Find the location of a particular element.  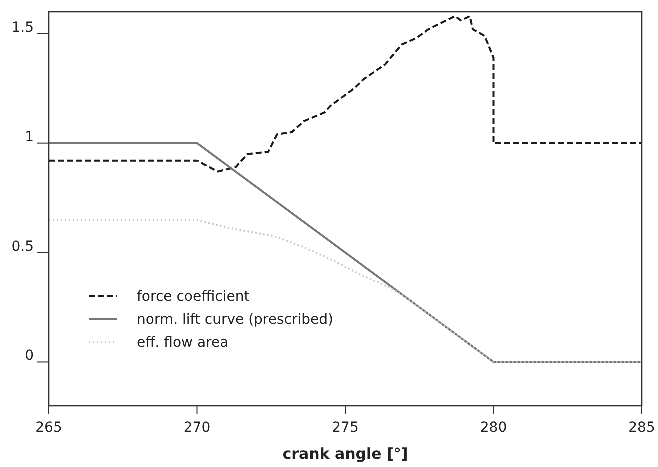

x-axis-title: crank angle [°] is located at coordinates (345, 454).